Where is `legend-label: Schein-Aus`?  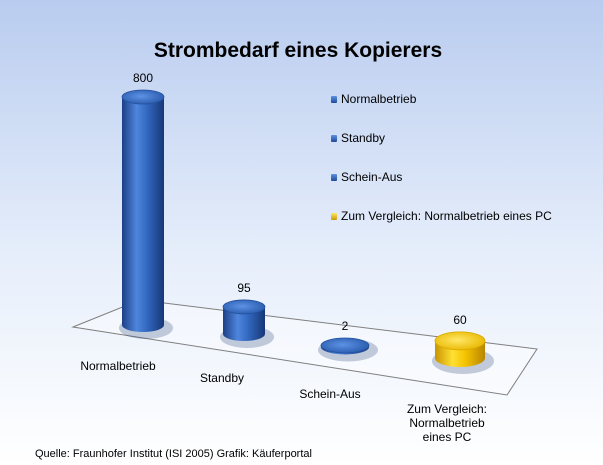
legend-label: Schein-Aus is located at coordinates (371, 177).